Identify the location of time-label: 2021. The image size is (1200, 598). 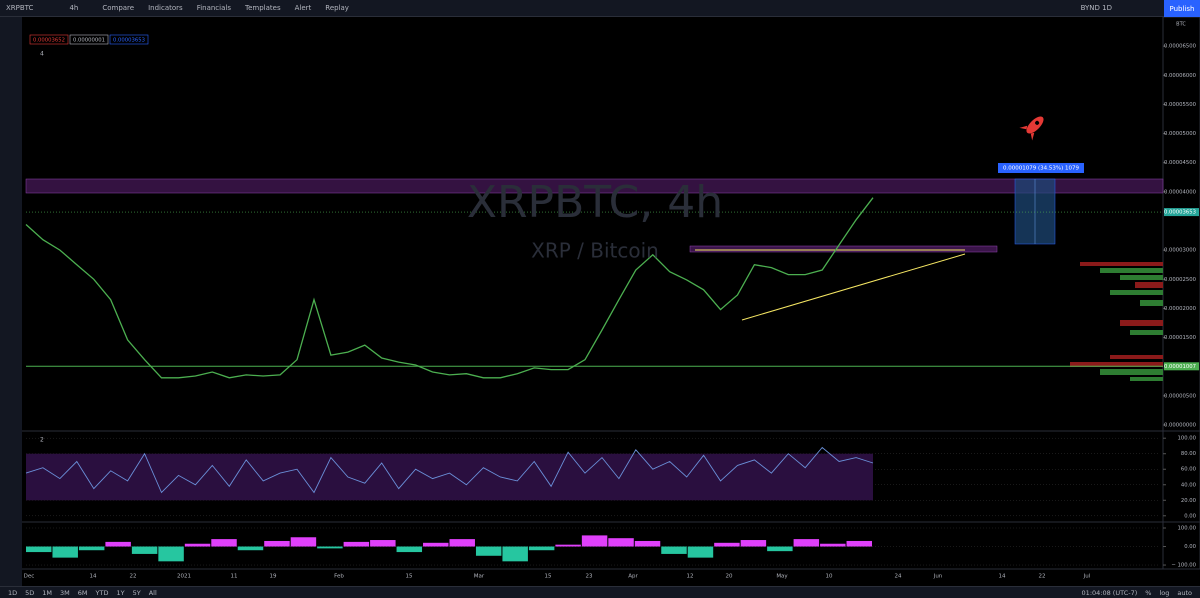
(184, 577).